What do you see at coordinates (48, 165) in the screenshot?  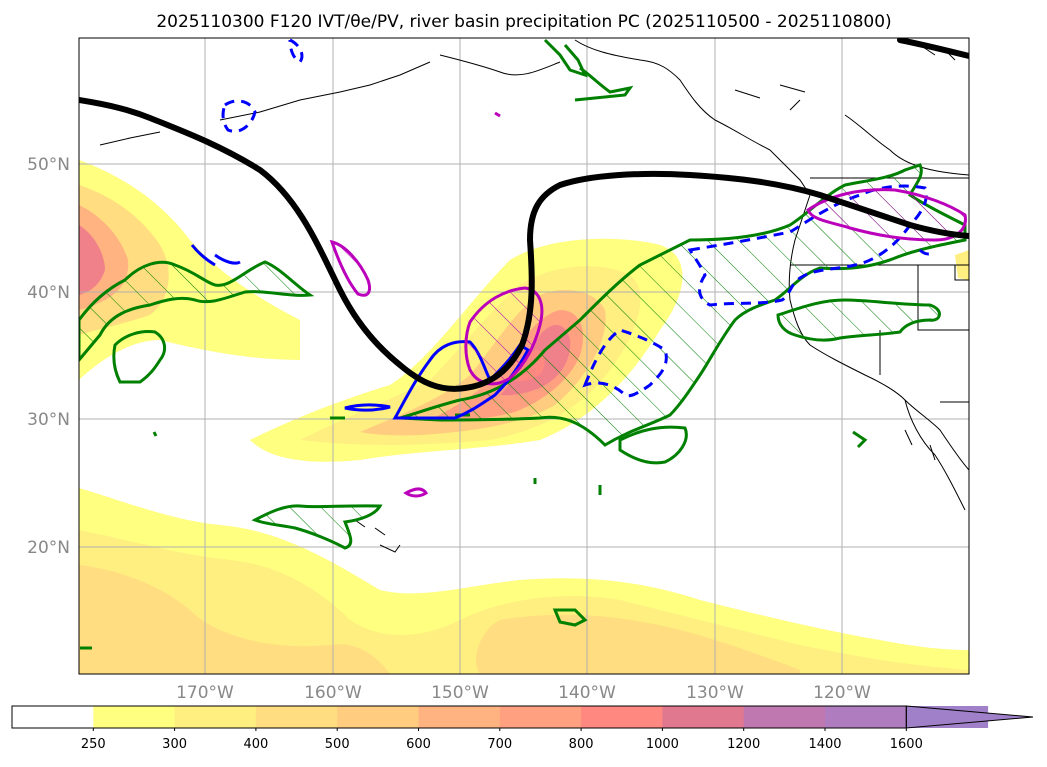 I see `lat-label-50: 50°N` at bounding box center [48, 165].